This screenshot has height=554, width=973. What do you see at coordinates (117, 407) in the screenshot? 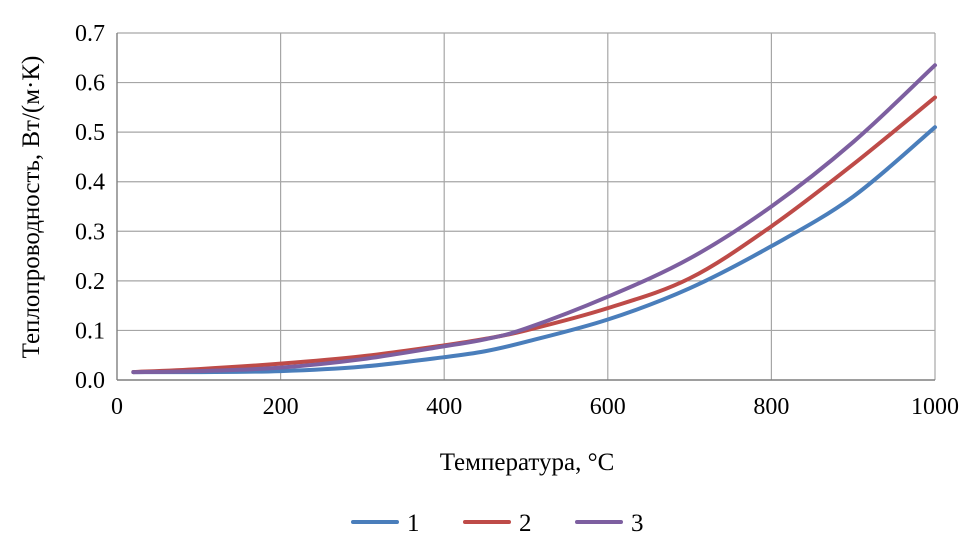
I see `x-tick-label: 0` at bounding box center [117, 407].